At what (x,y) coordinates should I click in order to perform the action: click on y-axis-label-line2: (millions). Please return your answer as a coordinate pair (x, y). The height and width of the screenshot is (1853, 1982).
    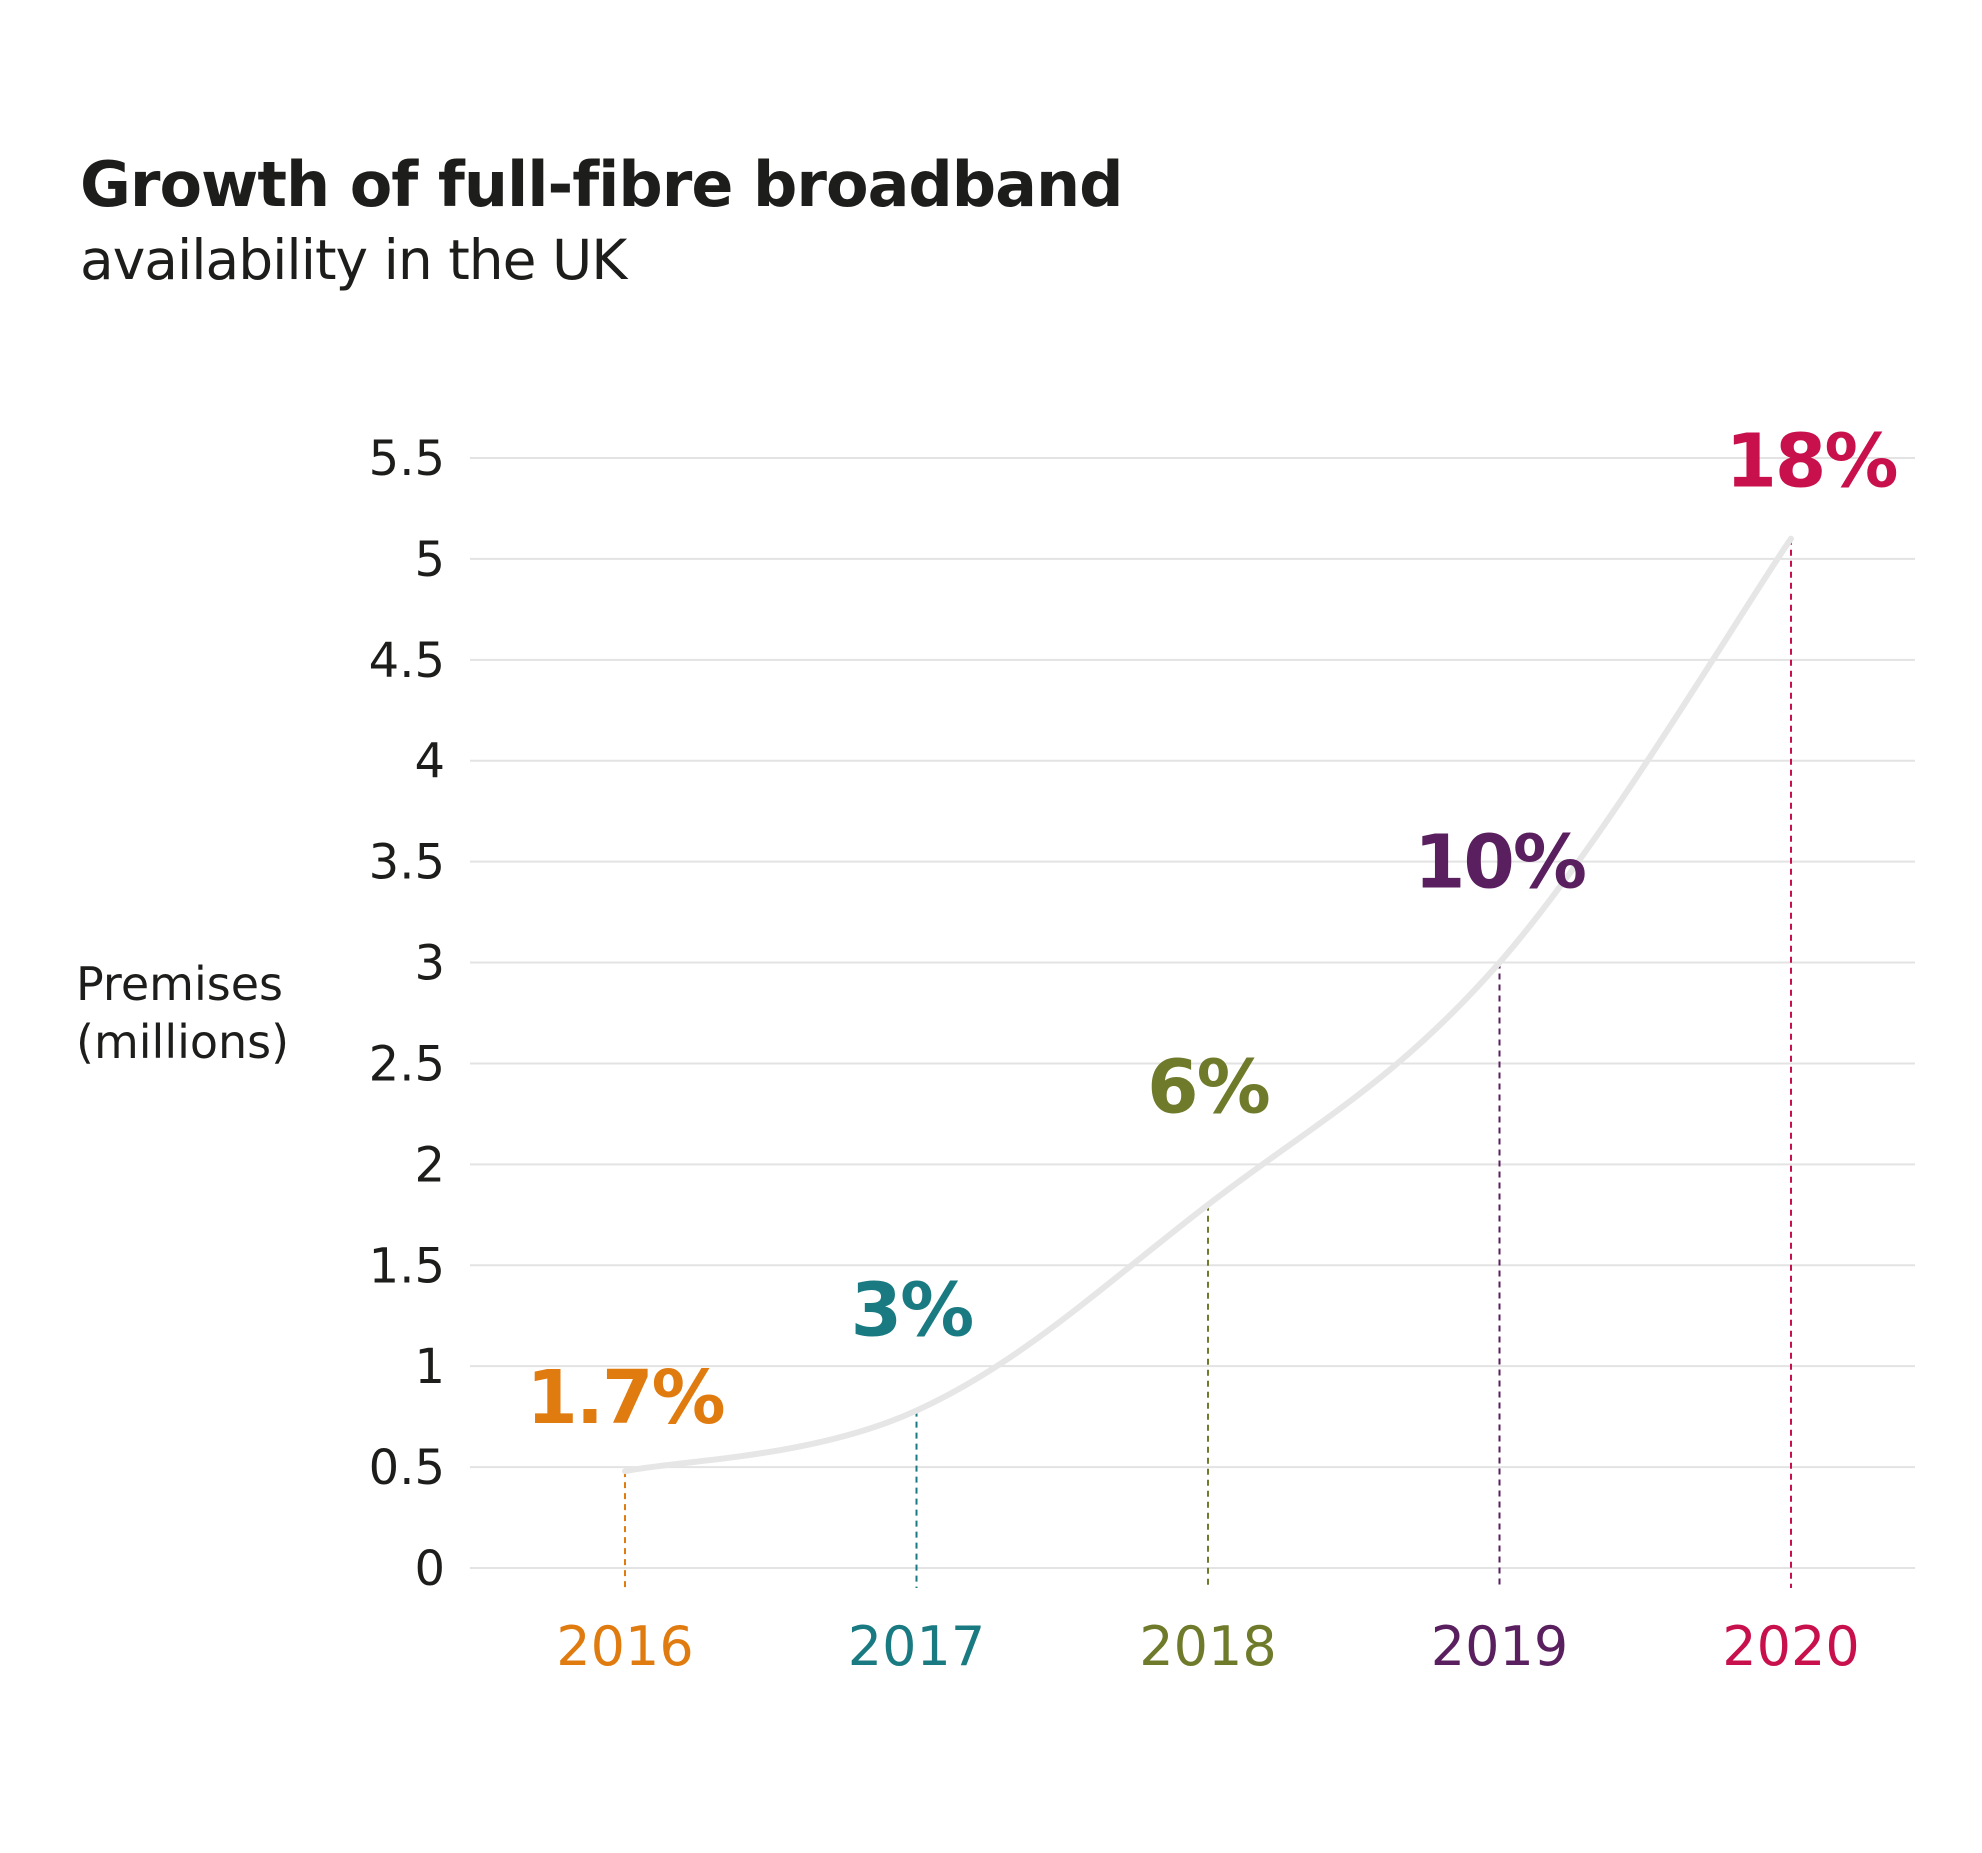
    Looking at the image, I should click on (183, 1042).